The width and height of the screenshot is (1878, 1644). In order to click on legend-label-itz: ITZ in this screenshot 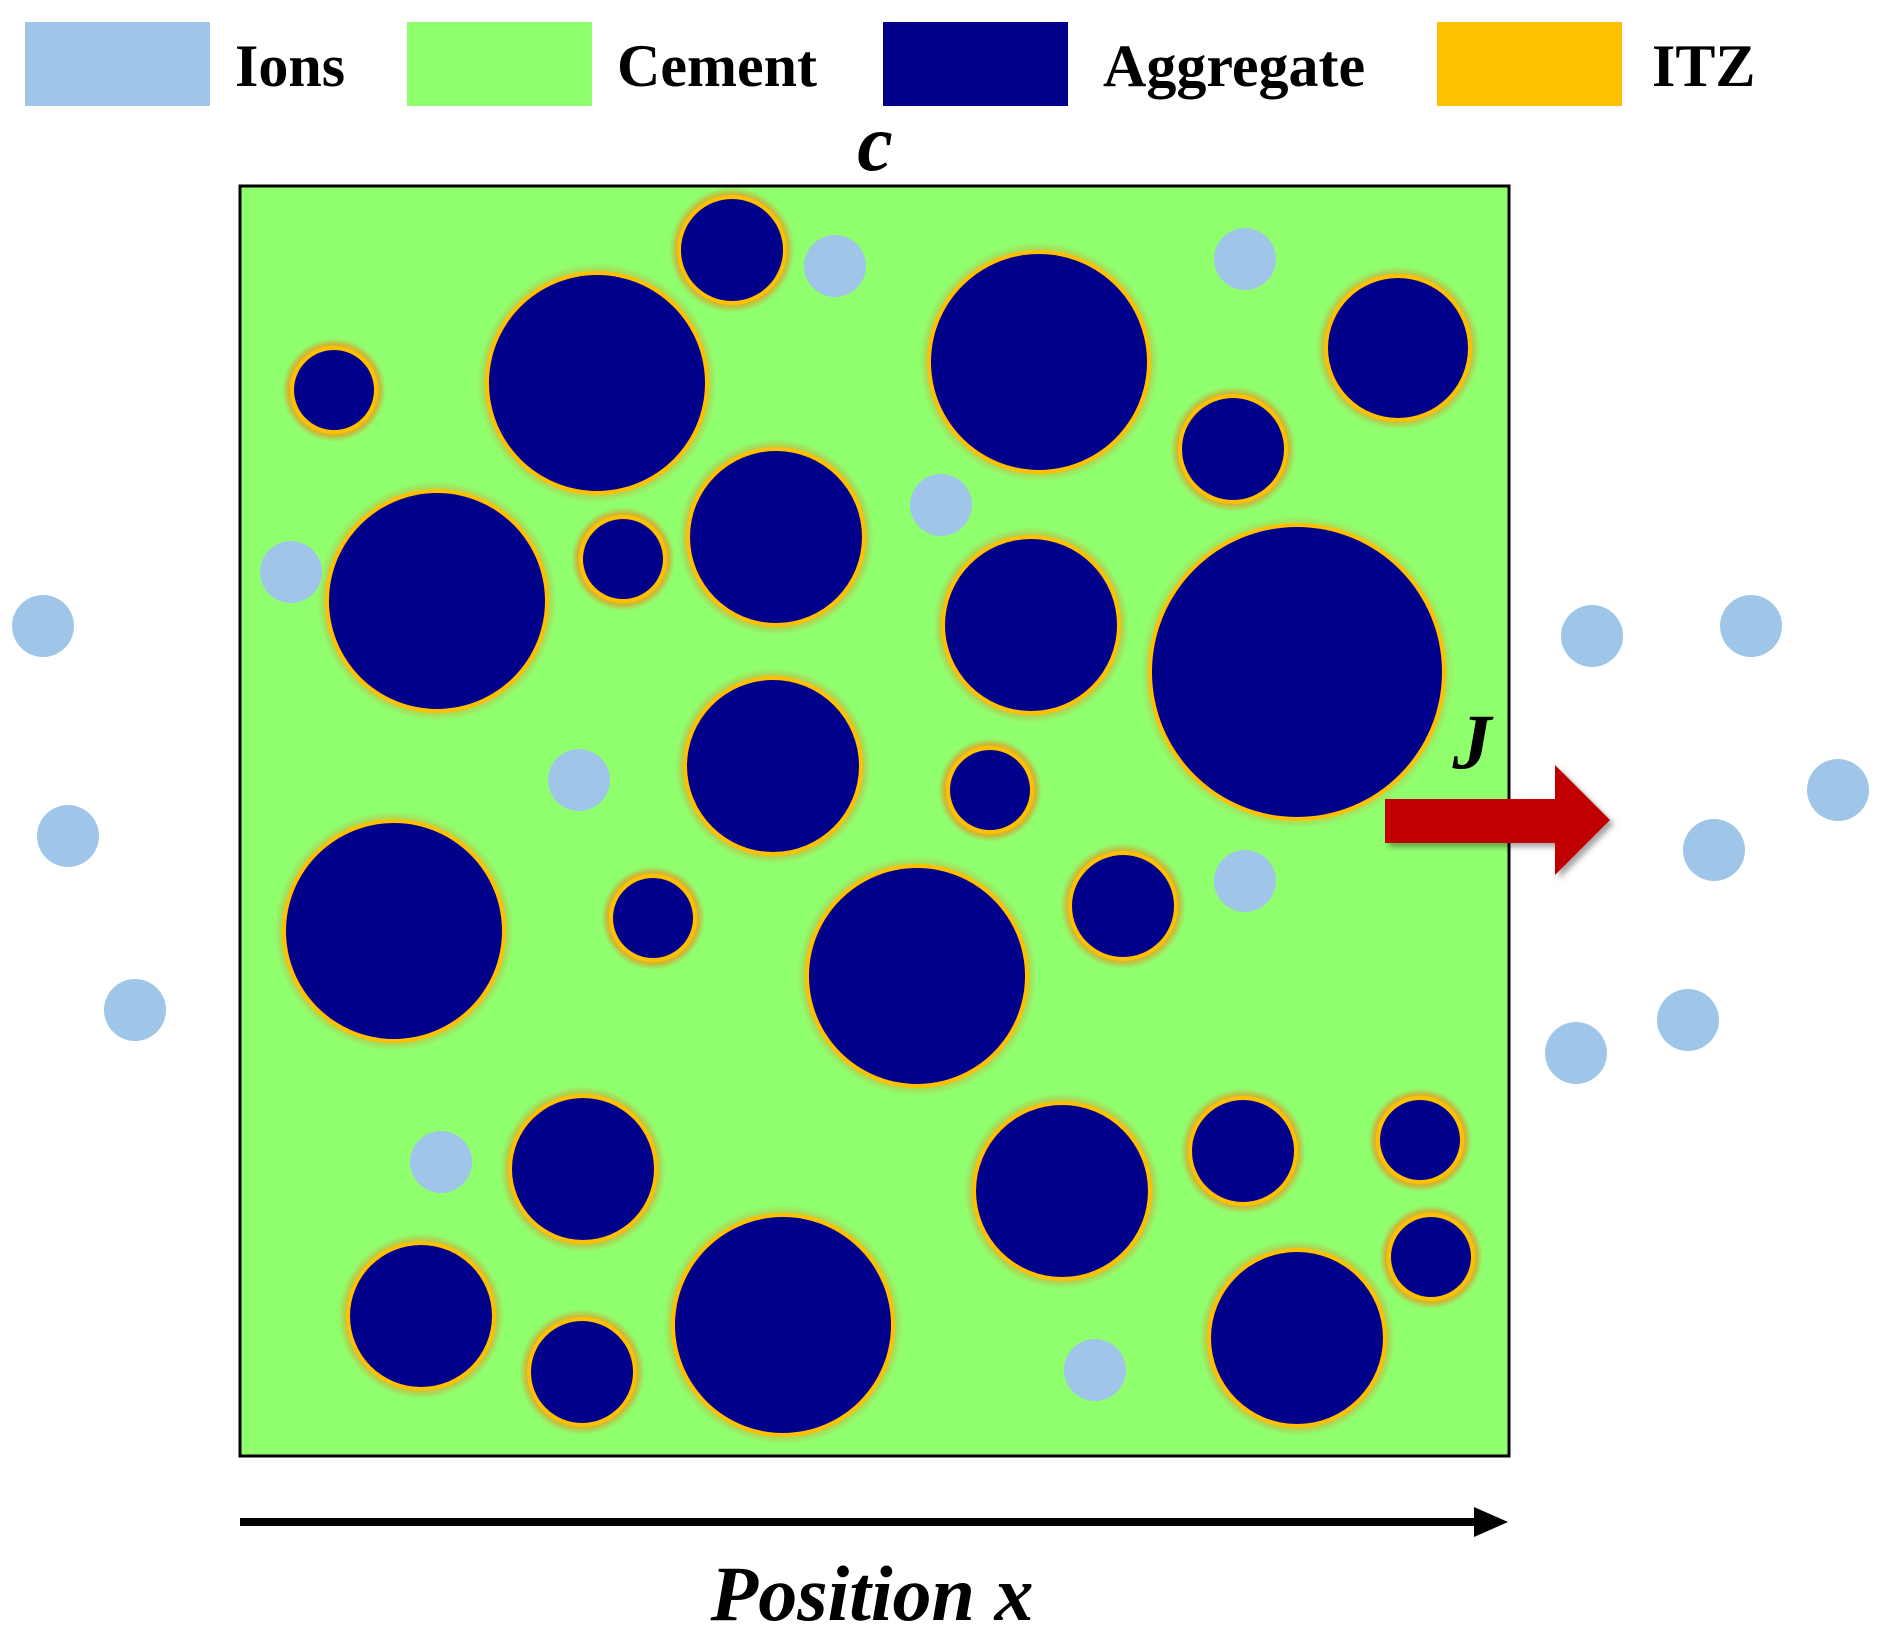, I will do `click(1703, 66)`.